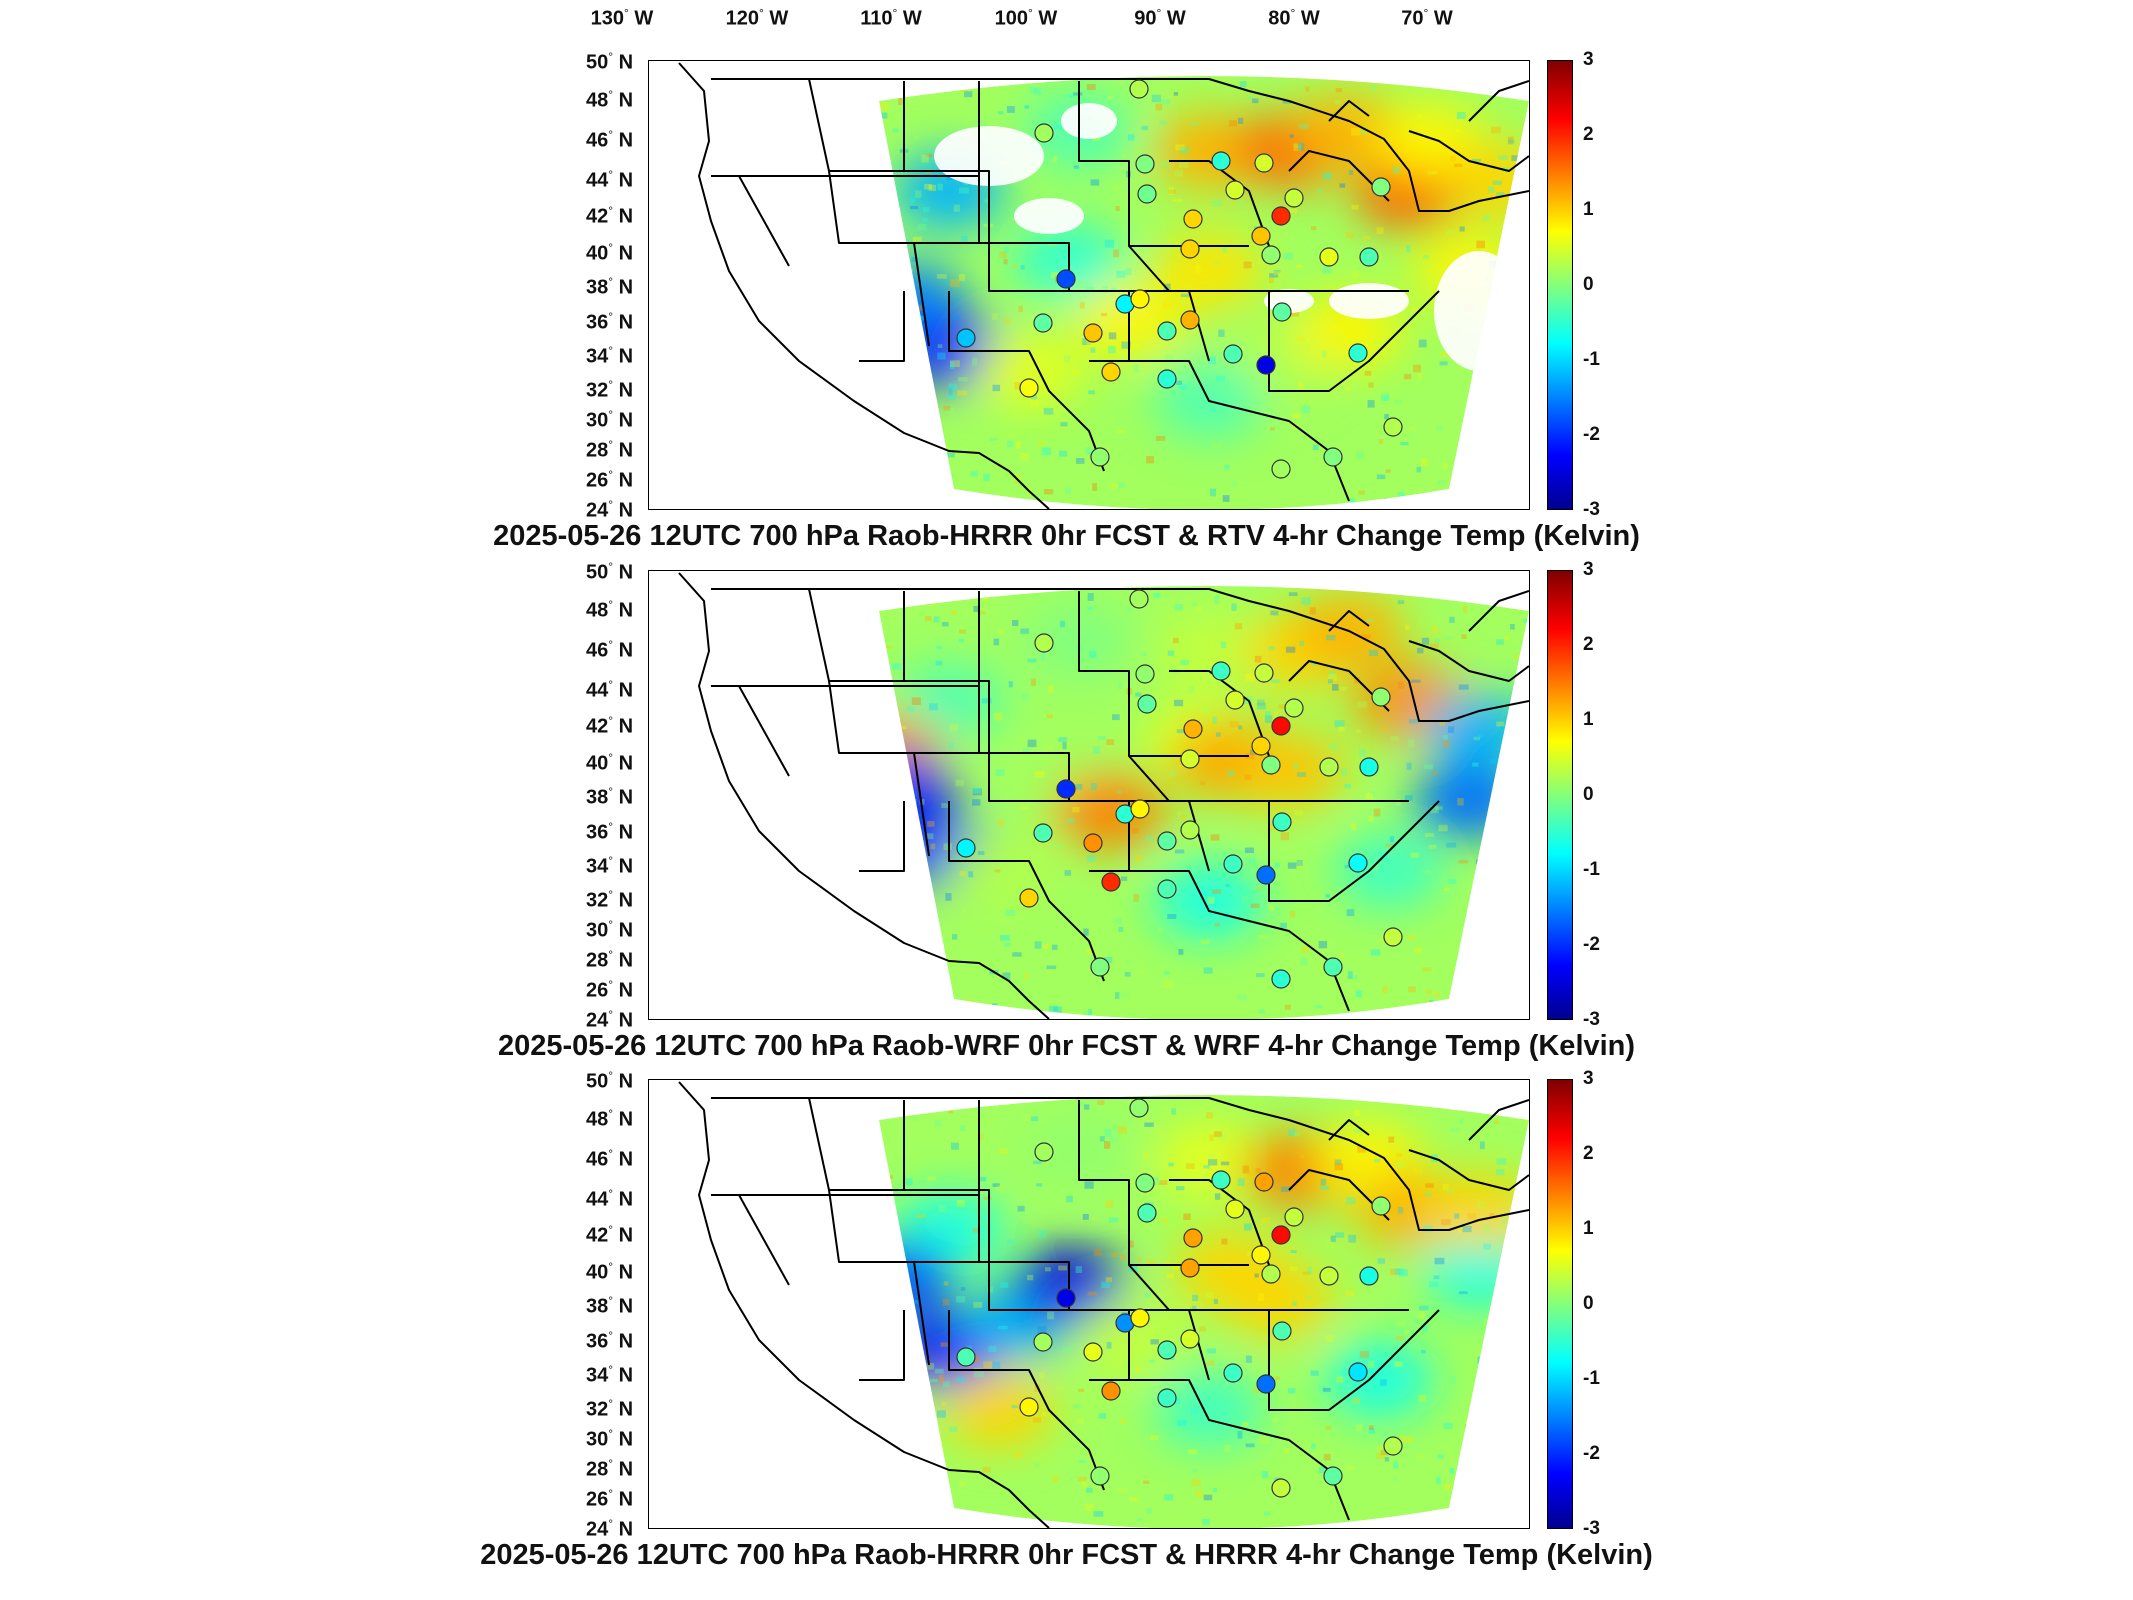 The height and width of the screenshot is (1600, 2133). I want to click on lon-label-130w: 130° W, so click(622, 18).